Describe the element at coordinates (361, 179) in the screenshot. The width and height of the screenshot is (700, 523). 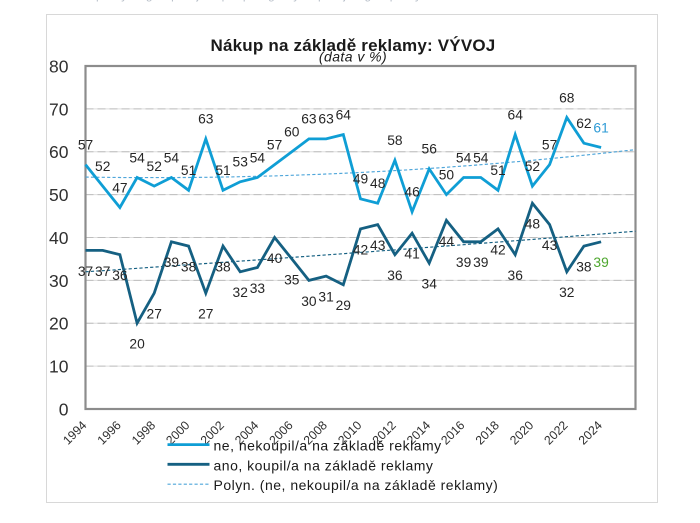
I see `svg-text: 49` at that location.